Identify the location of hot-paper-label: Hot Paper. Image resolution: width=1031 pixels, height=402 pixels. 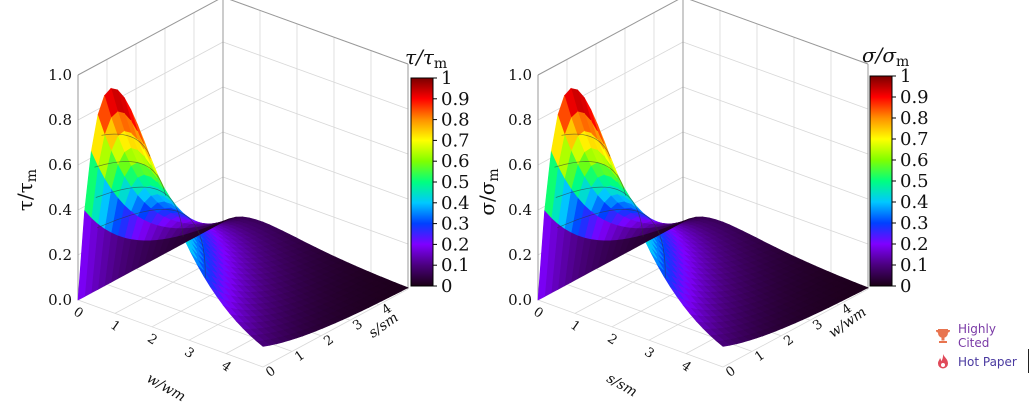
(987, 362).